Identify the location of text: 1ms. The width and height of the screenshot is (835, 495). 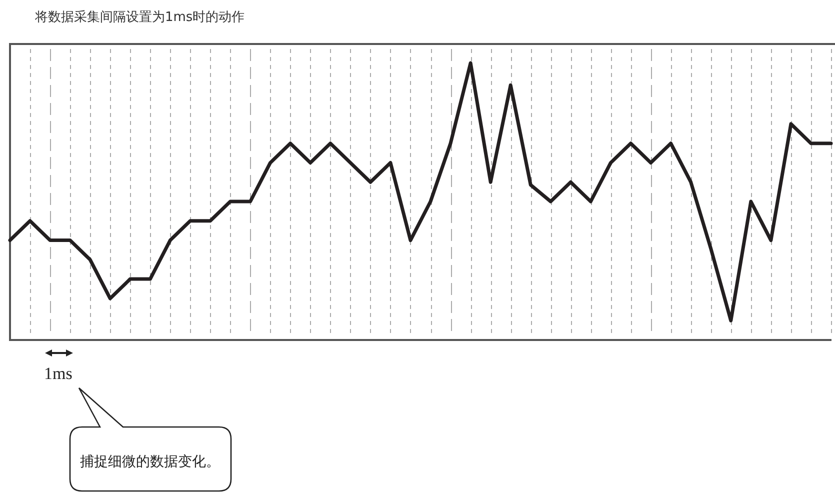
(58, 374).